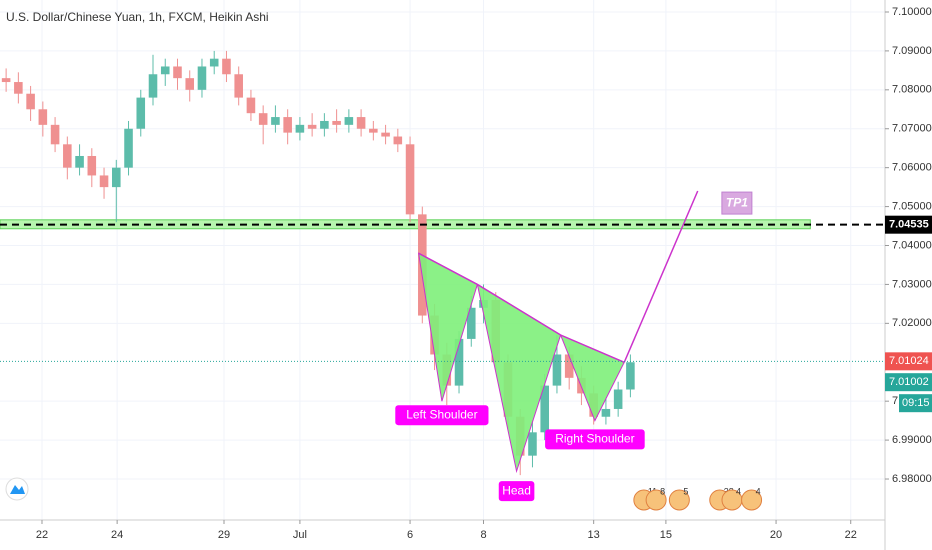 This screenshot has width=932, height=550. I want to click on target-box, so click(737, 203).